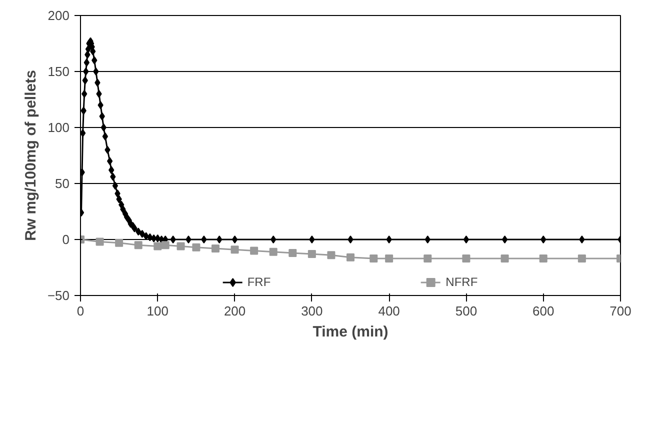 The height and width of the screenshot is (435, 663). Describe the element at coordinates (80, 311) in the screenshot. I see `x-tick-label: 0` at that location.